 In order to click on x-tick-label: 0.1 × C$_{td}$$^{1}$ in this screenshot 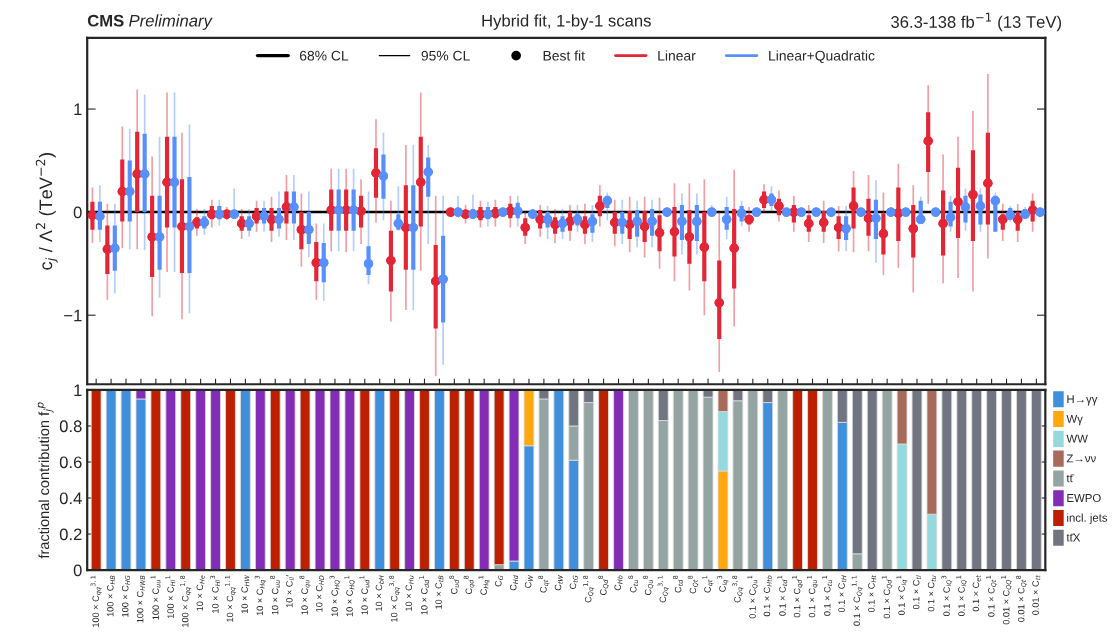, I will do `click(782, 595)`.